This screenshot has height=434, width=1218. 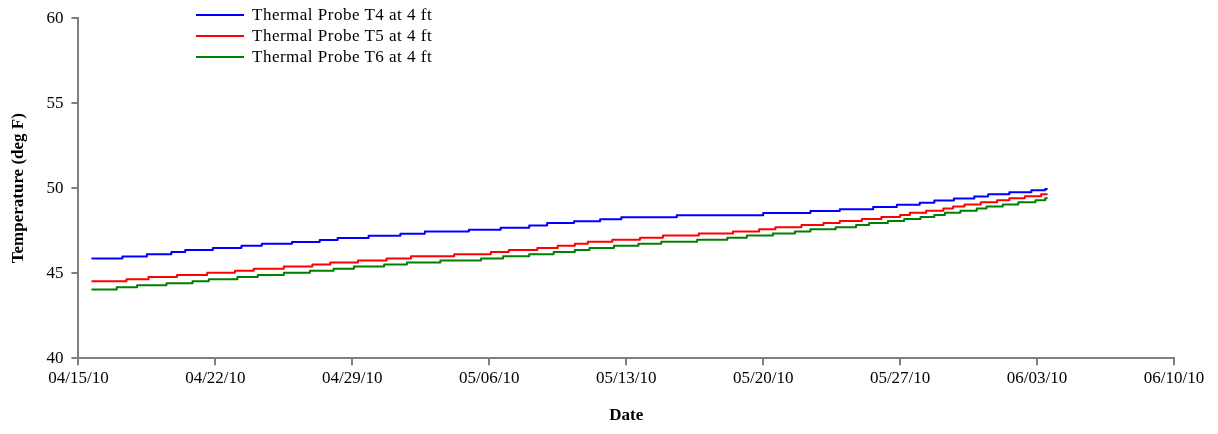 I want to click on x-tick-label: 04/29/10, so click(x=352, y=377).